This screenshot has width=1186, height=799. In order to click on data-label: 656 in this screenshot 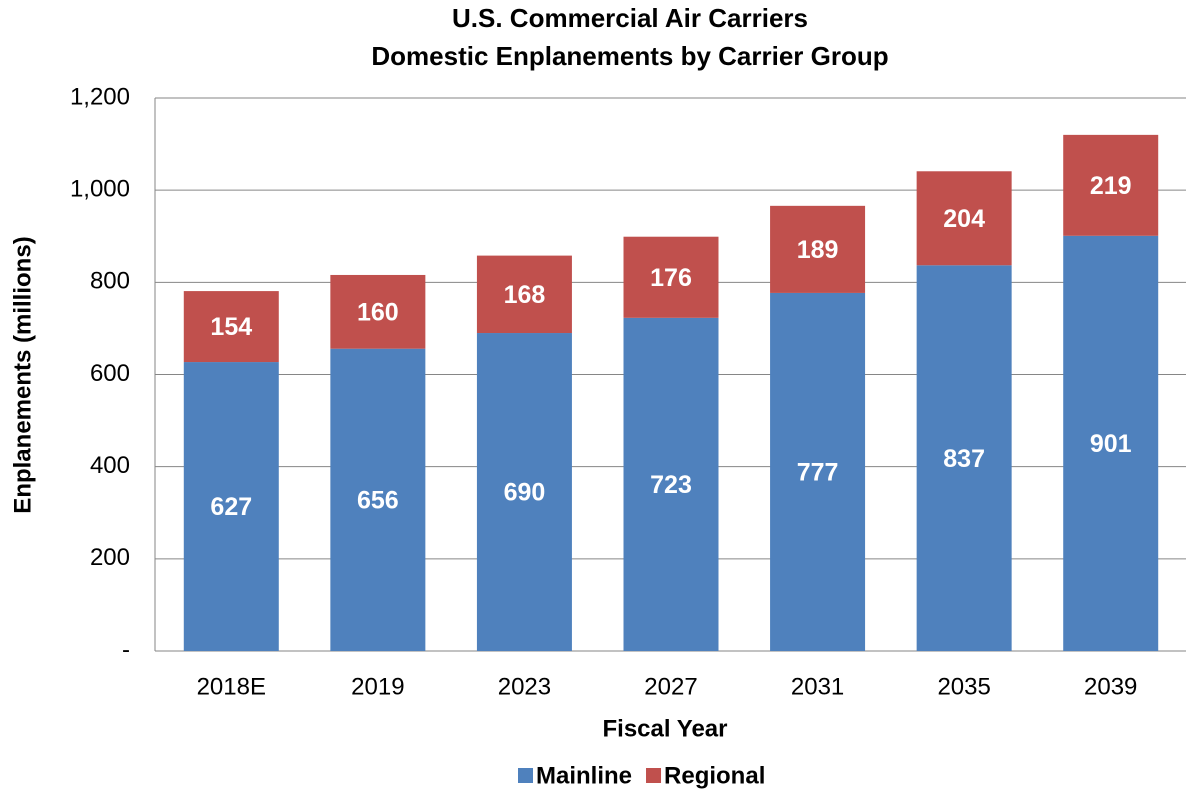, I will do `click(378, 500)`.